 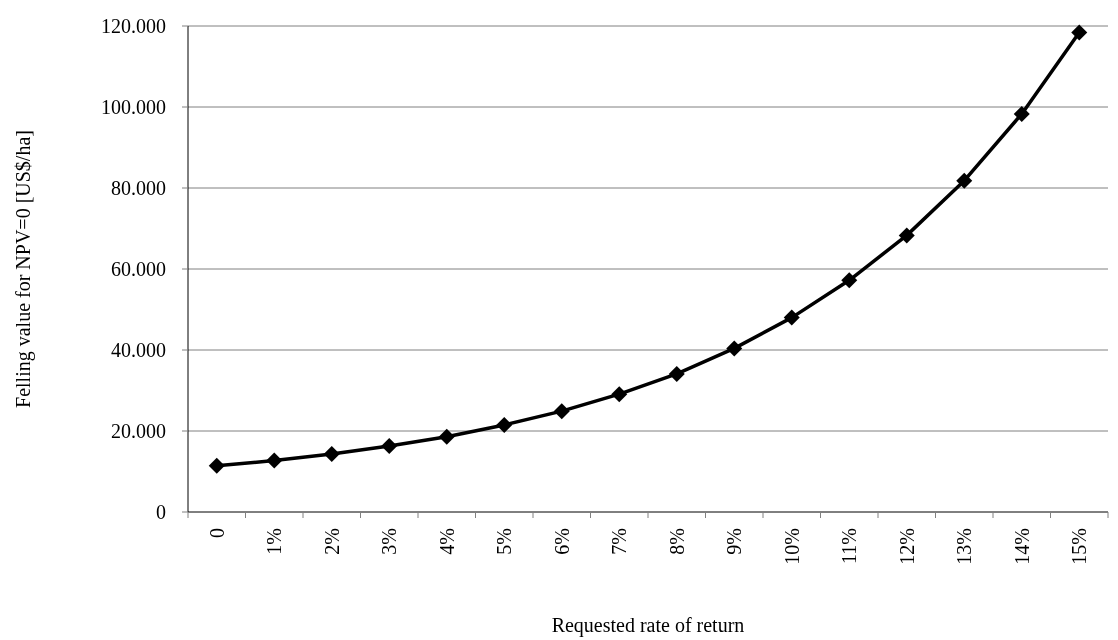 I want to click on x-tick-label: 10%, so click(x=791, y=546).